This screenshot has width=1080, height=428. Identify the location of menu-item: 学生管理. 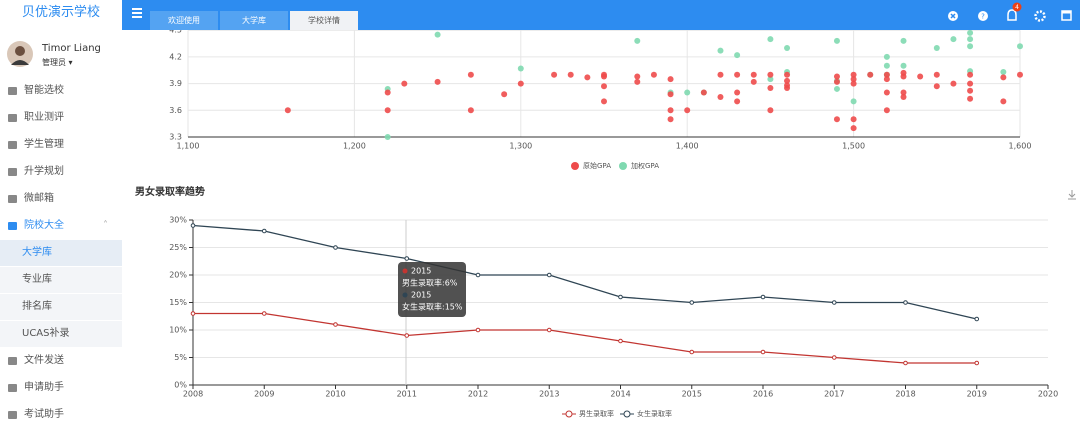
(61, 145).